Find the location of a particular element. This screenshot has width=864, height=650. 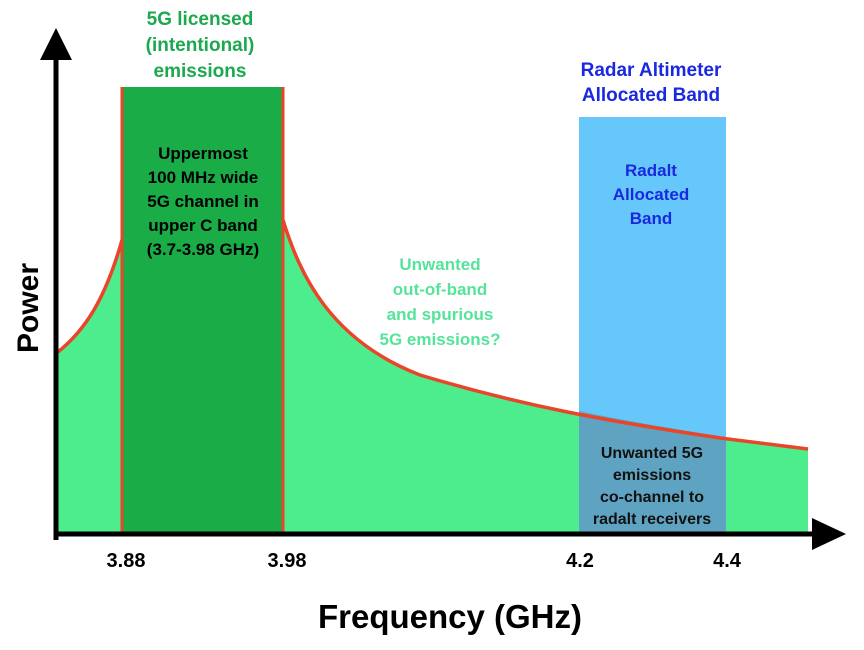

radalt-band-inner-label: Radalt Allocated Band is located at coordinates (651, 194).